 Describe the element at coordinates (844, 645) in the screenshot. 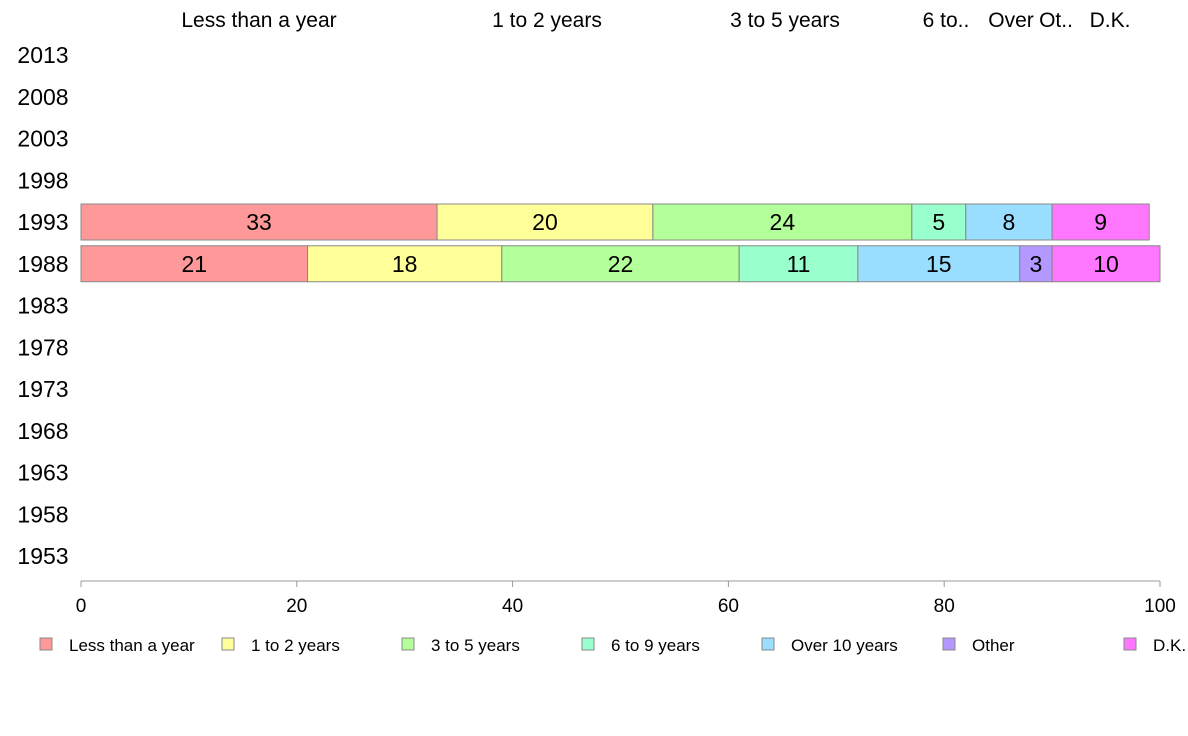

I see `legend-label: Over 10 years` at that location.